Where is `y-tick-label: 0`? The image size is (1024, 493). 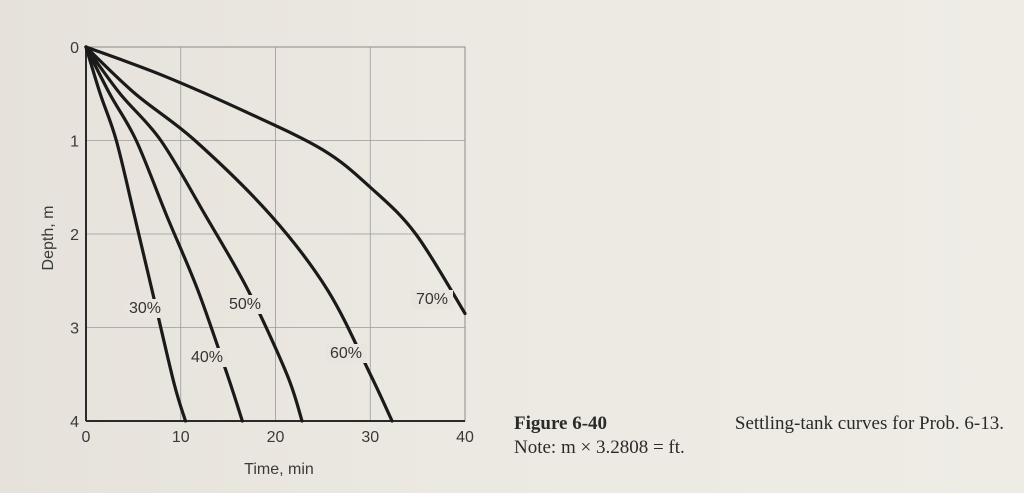 y-tick-label: 0 is located at coordinates (74, 48).